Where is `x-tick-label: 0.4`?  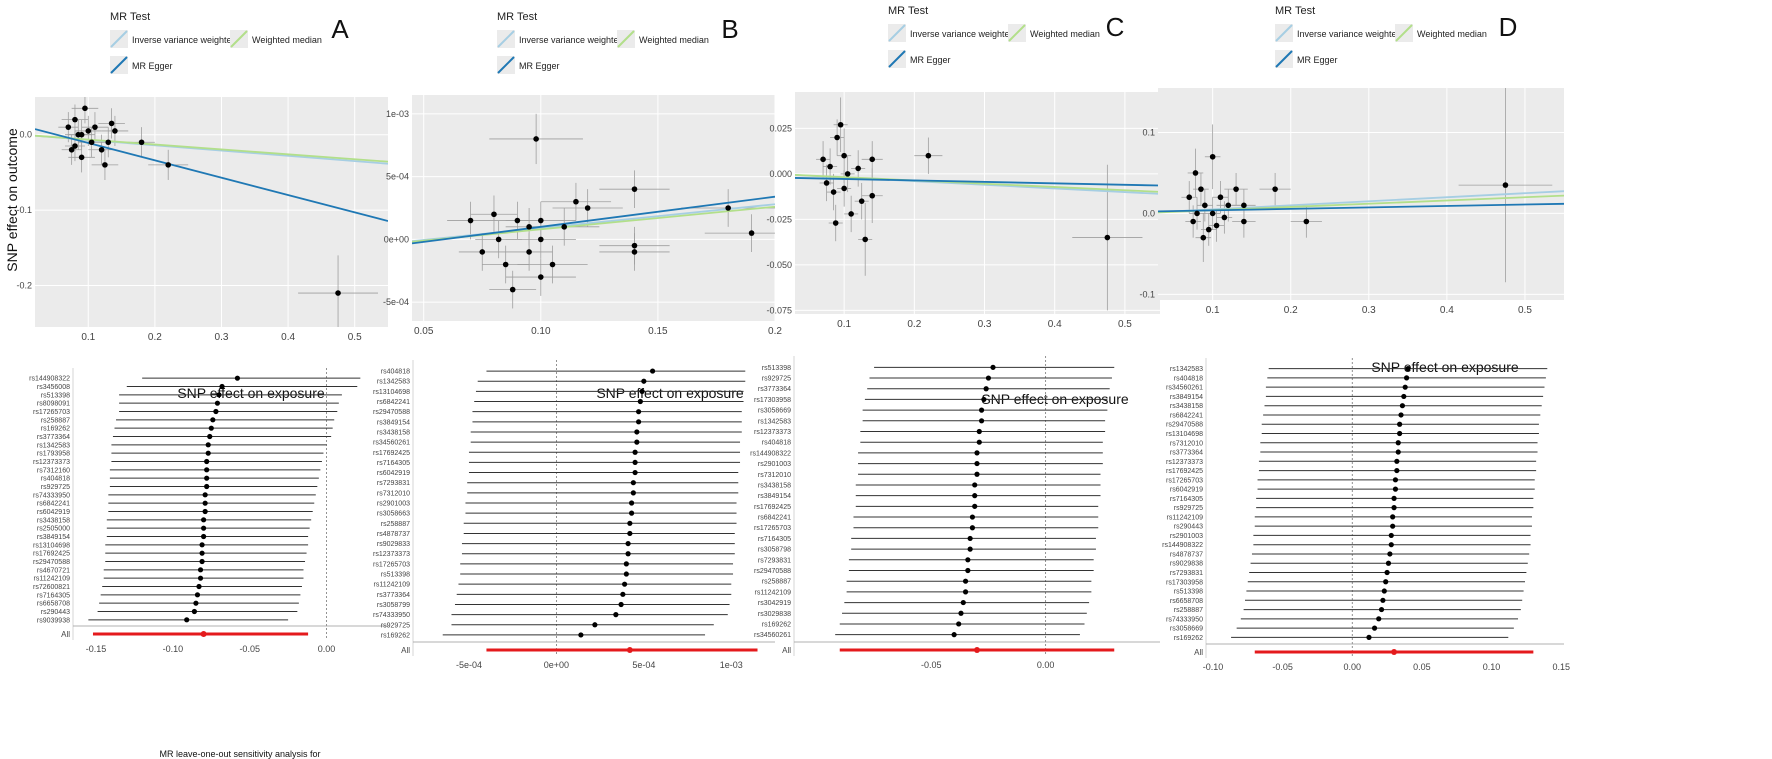
x-tick-label: 0.4 is located at coordinates (1055, 324).